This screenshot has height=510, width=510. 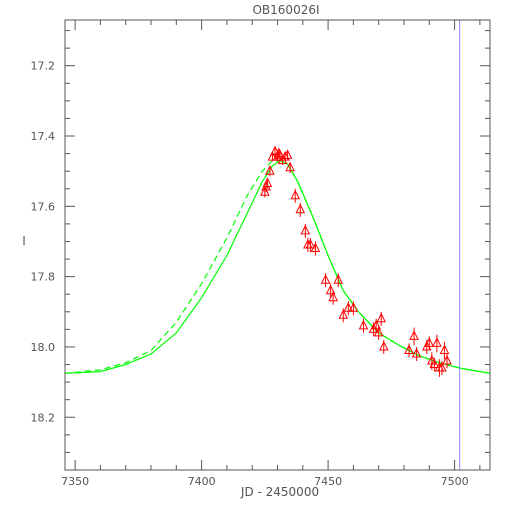 I want to click on x-axis-label: JD - 2450000, so click(x=279, y=492).